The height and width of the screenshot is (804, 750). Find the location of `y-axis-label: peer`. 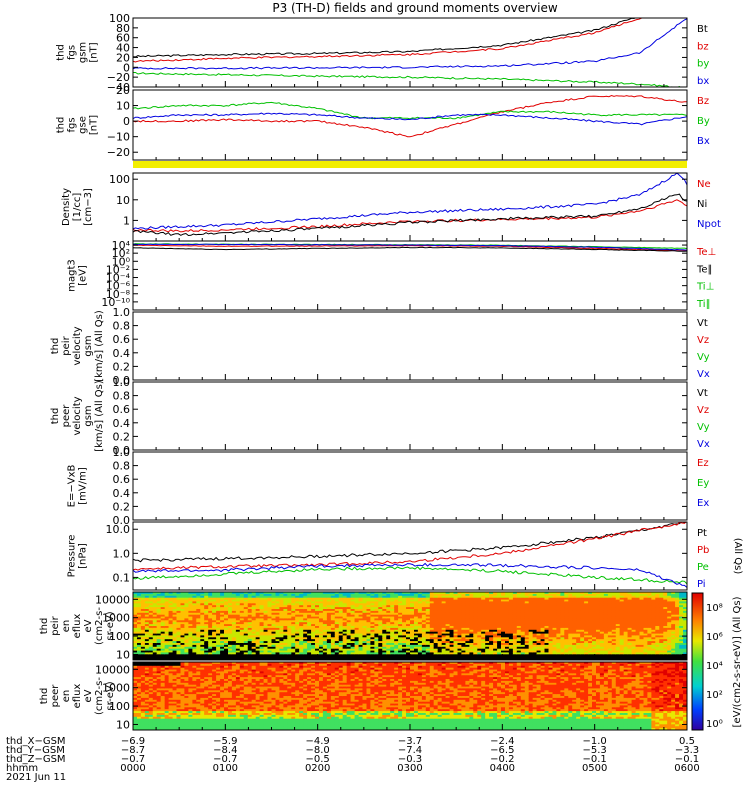

y-axis-label: peer is located at coordinates (66, 416).